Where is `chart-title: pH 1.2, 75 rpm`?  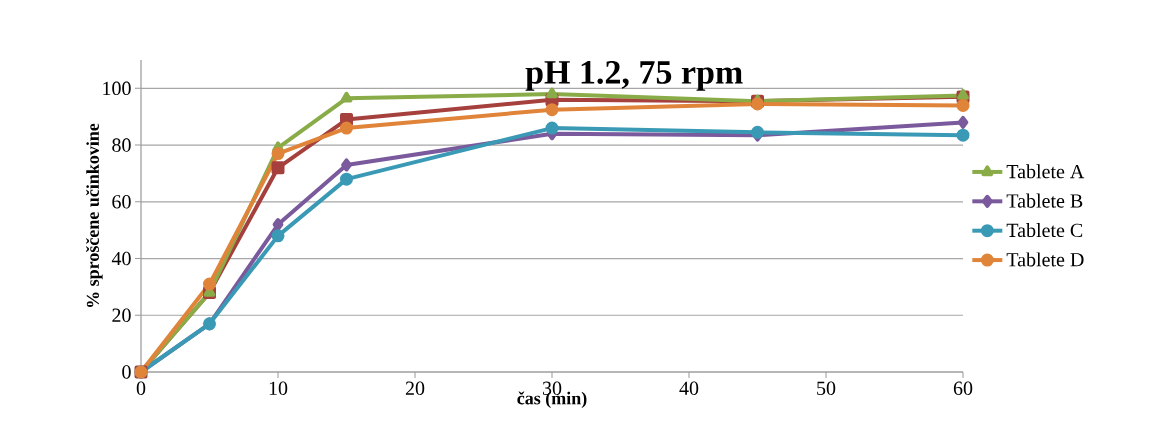
chart-title: pH 1.2, 75 rpm is located at coordinates (634, 75).